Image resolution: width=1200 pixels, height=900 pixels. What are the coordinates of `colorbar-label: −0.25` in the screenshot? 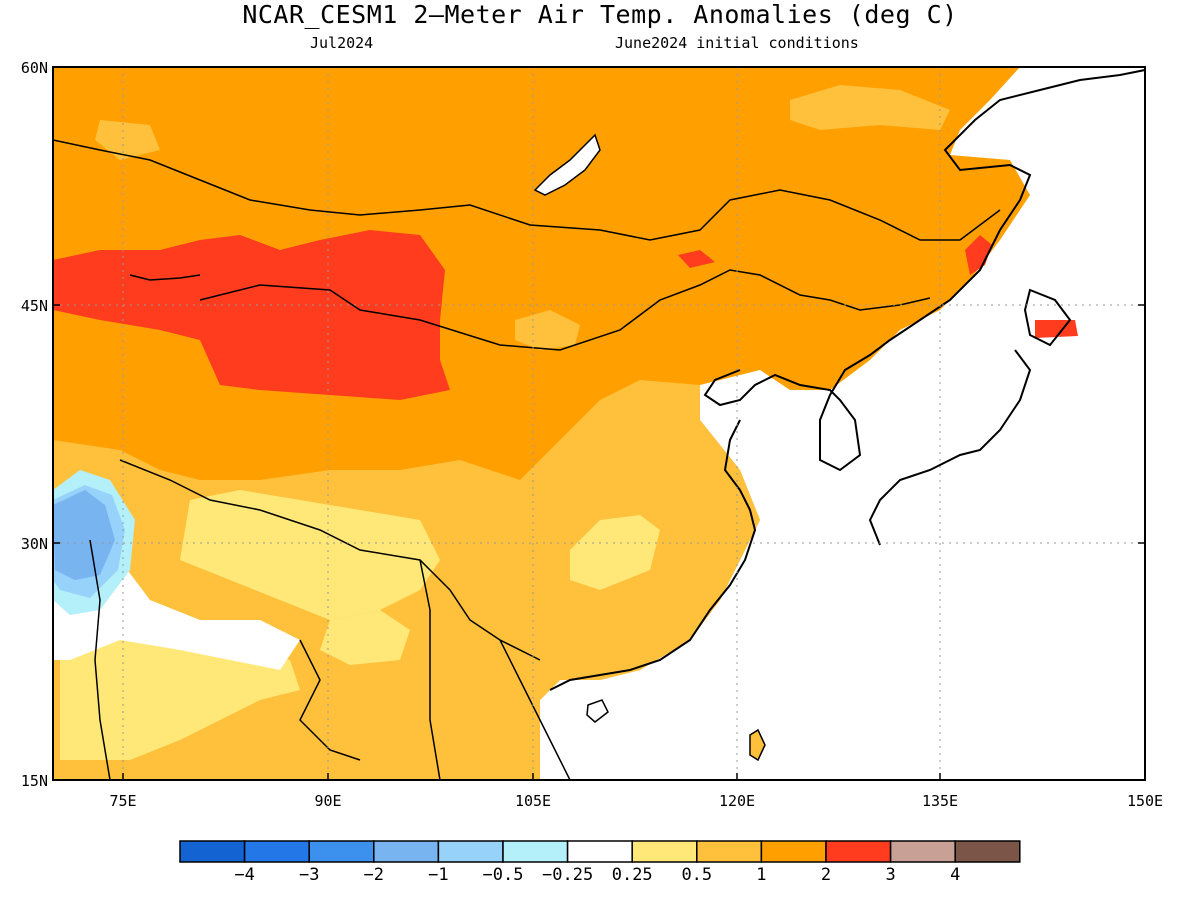 It's located at (567, 875).